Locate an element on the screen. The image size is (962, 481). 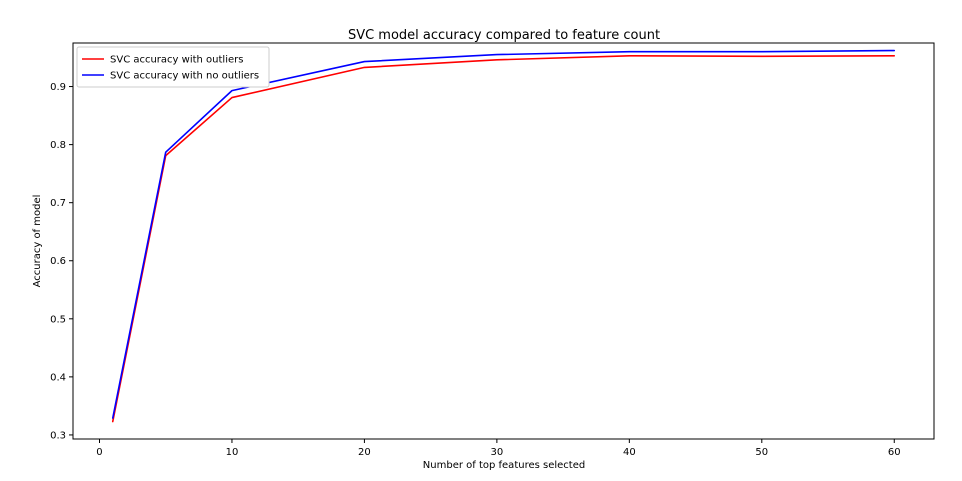
x-axis-label: Number of top features selected is located at coordinates (504, 465).